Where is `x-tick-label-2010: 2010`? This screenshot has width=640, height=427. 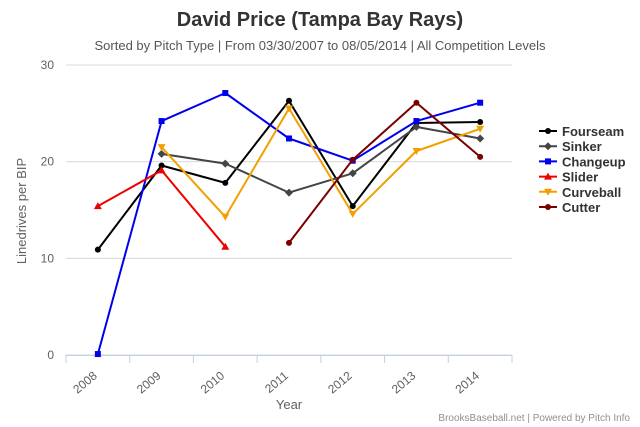
x-tick-label-2010: 2010 is located at coordinates (213, 382).